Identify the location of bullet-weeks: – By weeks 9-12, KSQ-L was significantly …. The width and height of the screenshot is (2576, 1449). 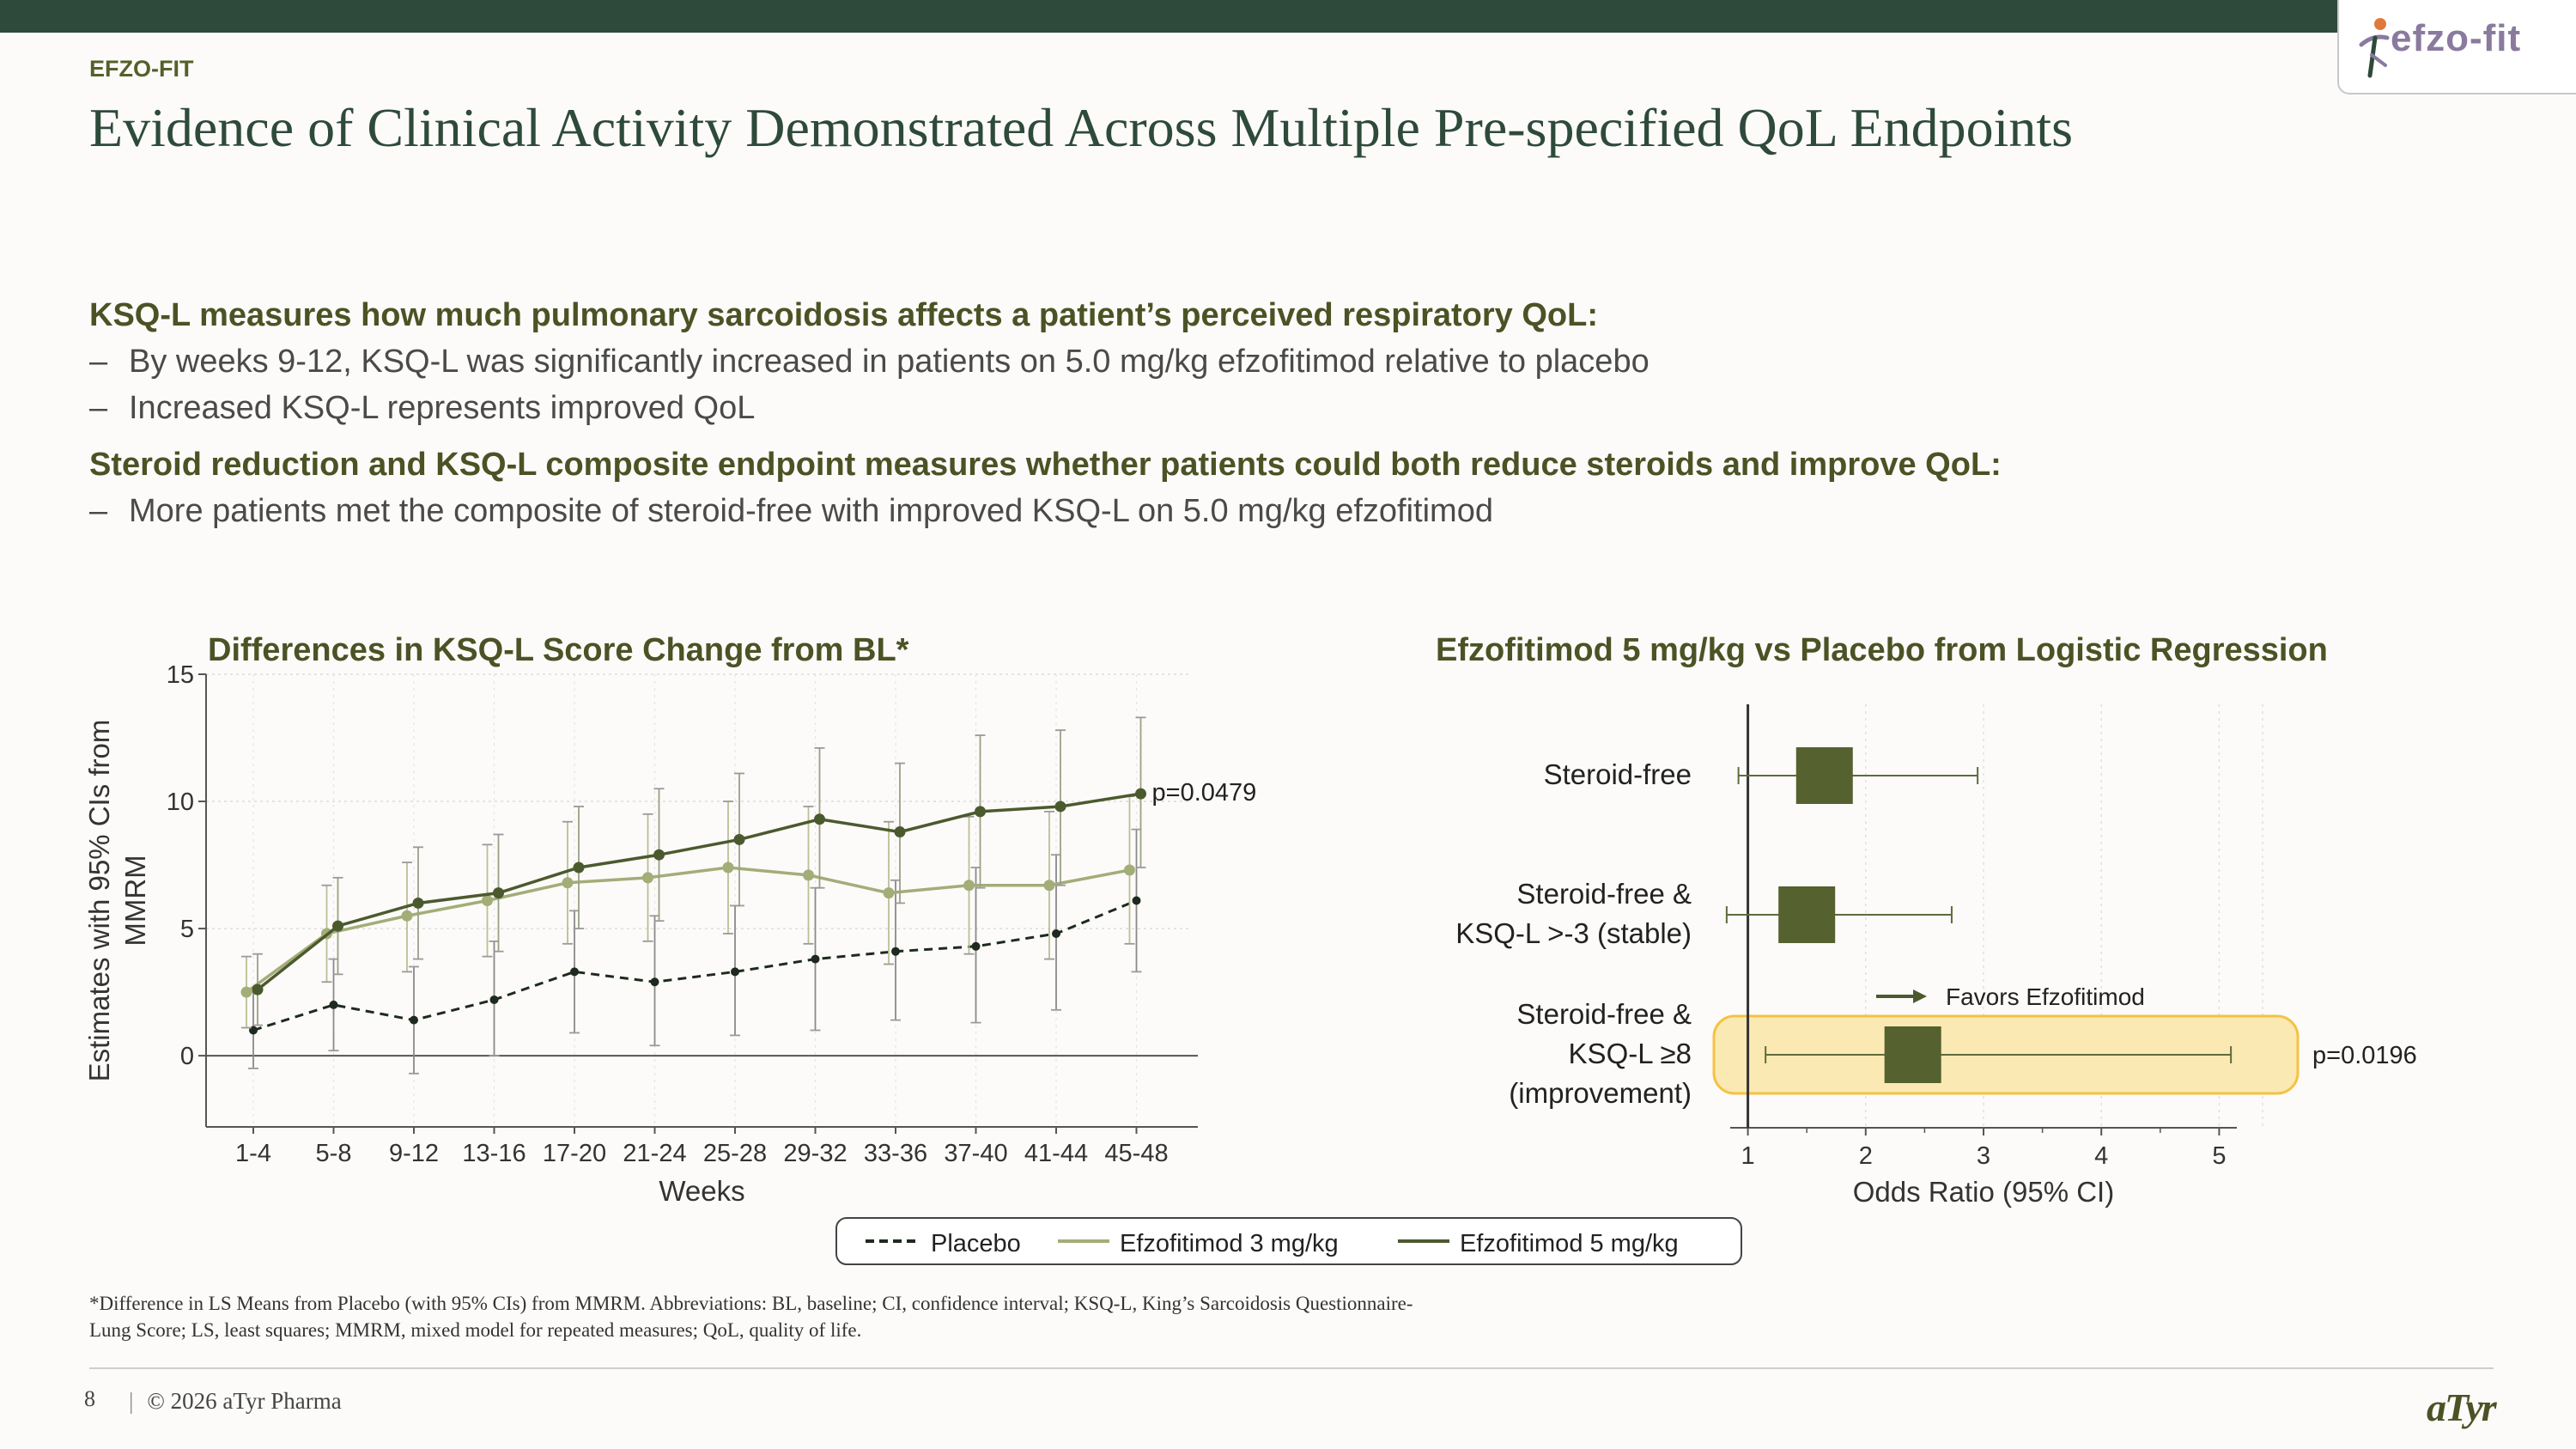
(869, 362).